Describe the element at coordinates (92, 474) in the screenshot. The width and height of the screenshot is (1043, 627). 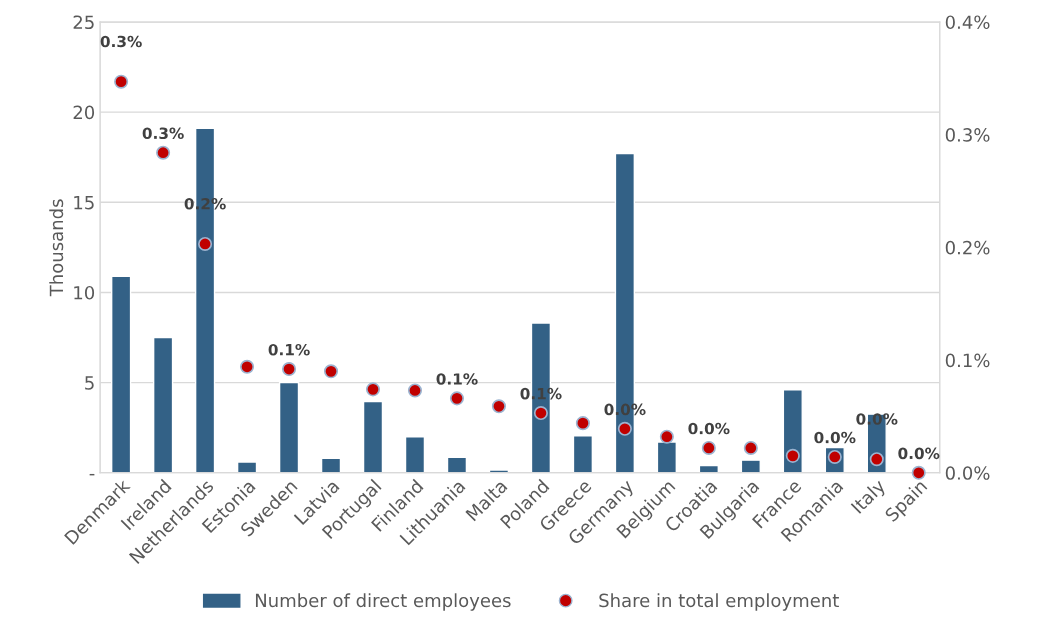
I see `y-tick-label: -` at that location.